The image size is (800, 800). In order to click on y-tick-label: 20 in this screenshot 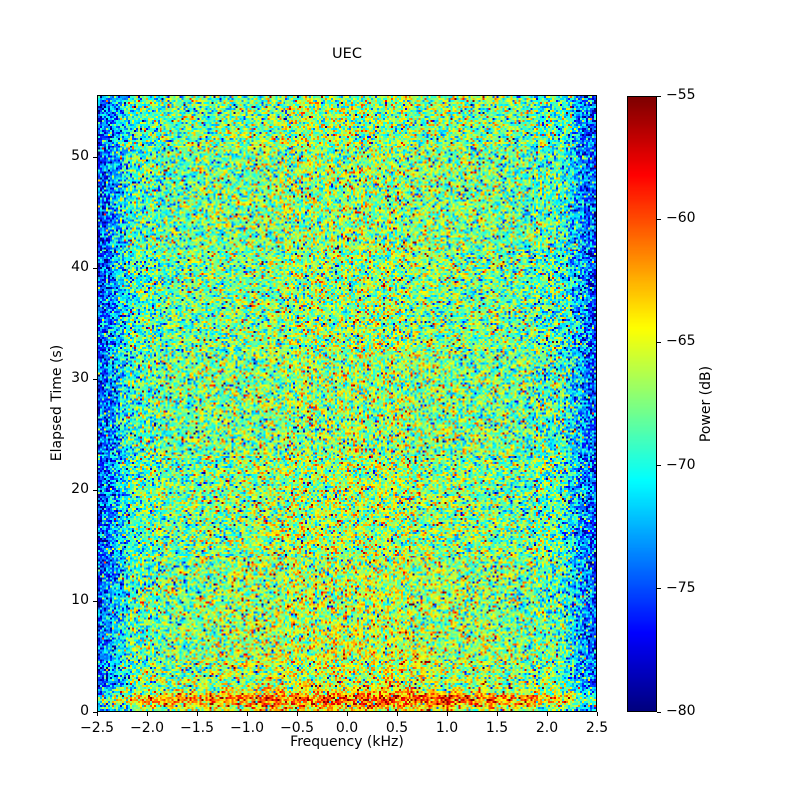, I will do `click(80, 489)`.